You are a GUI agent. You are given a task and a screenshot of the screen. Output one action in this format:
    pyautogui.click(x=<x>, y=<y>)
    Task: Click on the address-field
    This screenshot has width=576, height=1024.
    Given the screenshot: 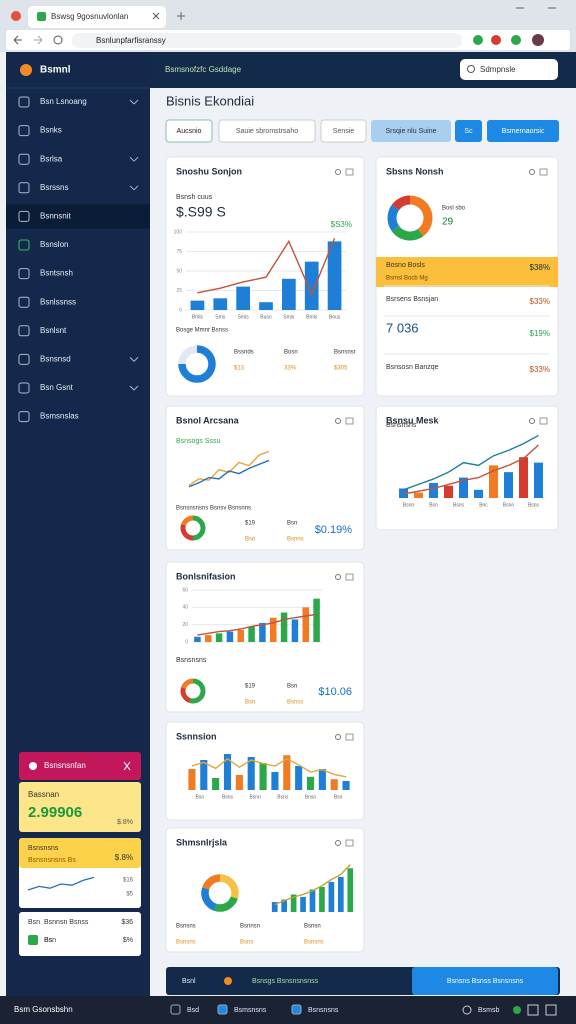 What is the action you would take?
    pyautogui.click(x=267, y=40)
    